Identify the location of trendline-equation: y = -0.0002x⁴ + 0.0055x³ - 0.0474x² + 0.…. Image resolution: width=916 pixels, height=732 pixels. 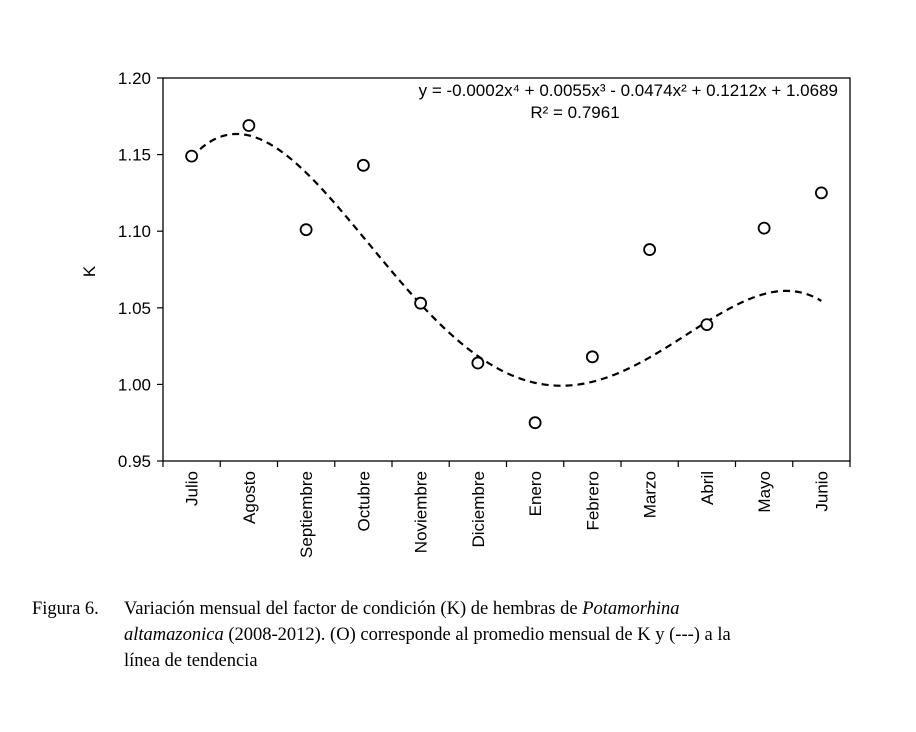
(628, 90).